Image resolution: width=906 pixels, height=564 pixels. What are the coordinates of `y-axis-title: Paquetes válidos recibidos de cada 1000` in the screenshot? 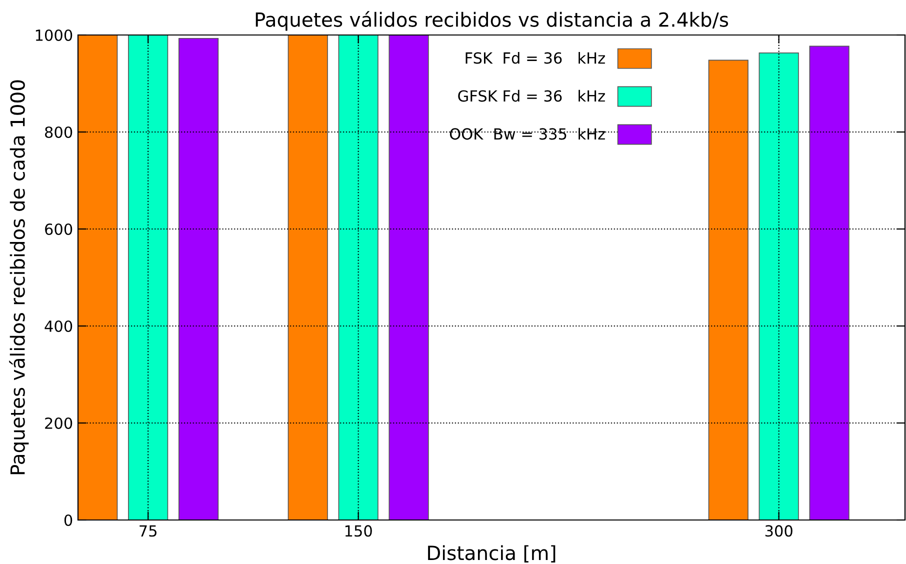 It's located at (19, 277).